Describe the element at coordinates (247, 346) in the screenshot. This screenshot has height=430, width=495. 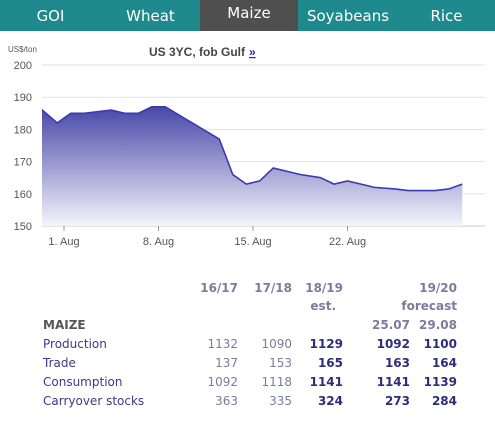
I see `table-row: Production 1132 1090 1129 1092 1100` at that location.